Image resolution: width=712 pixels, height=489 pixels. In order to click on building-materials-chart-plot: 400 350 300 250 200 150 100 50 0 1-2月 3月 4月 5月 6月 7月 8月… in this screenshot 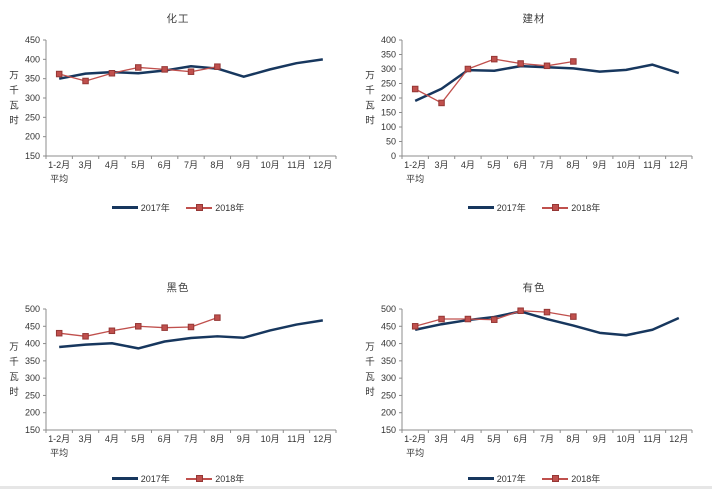, I will do `click(529, 109)`.